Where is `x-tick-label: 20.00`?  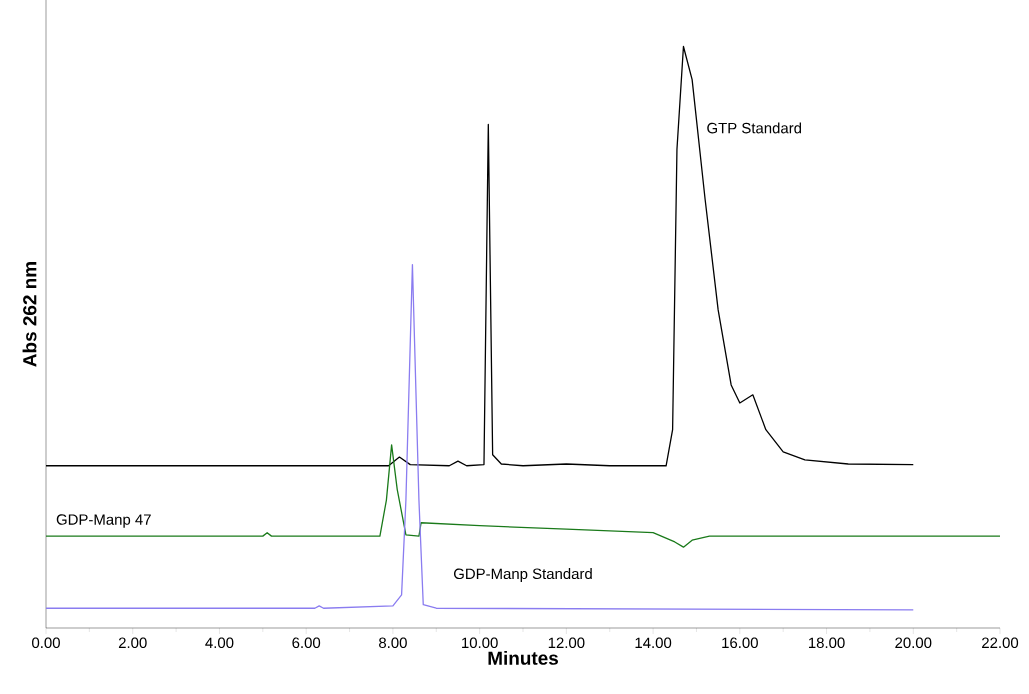
x-tick-label: 20.00 is located at coordinates (913, 643).